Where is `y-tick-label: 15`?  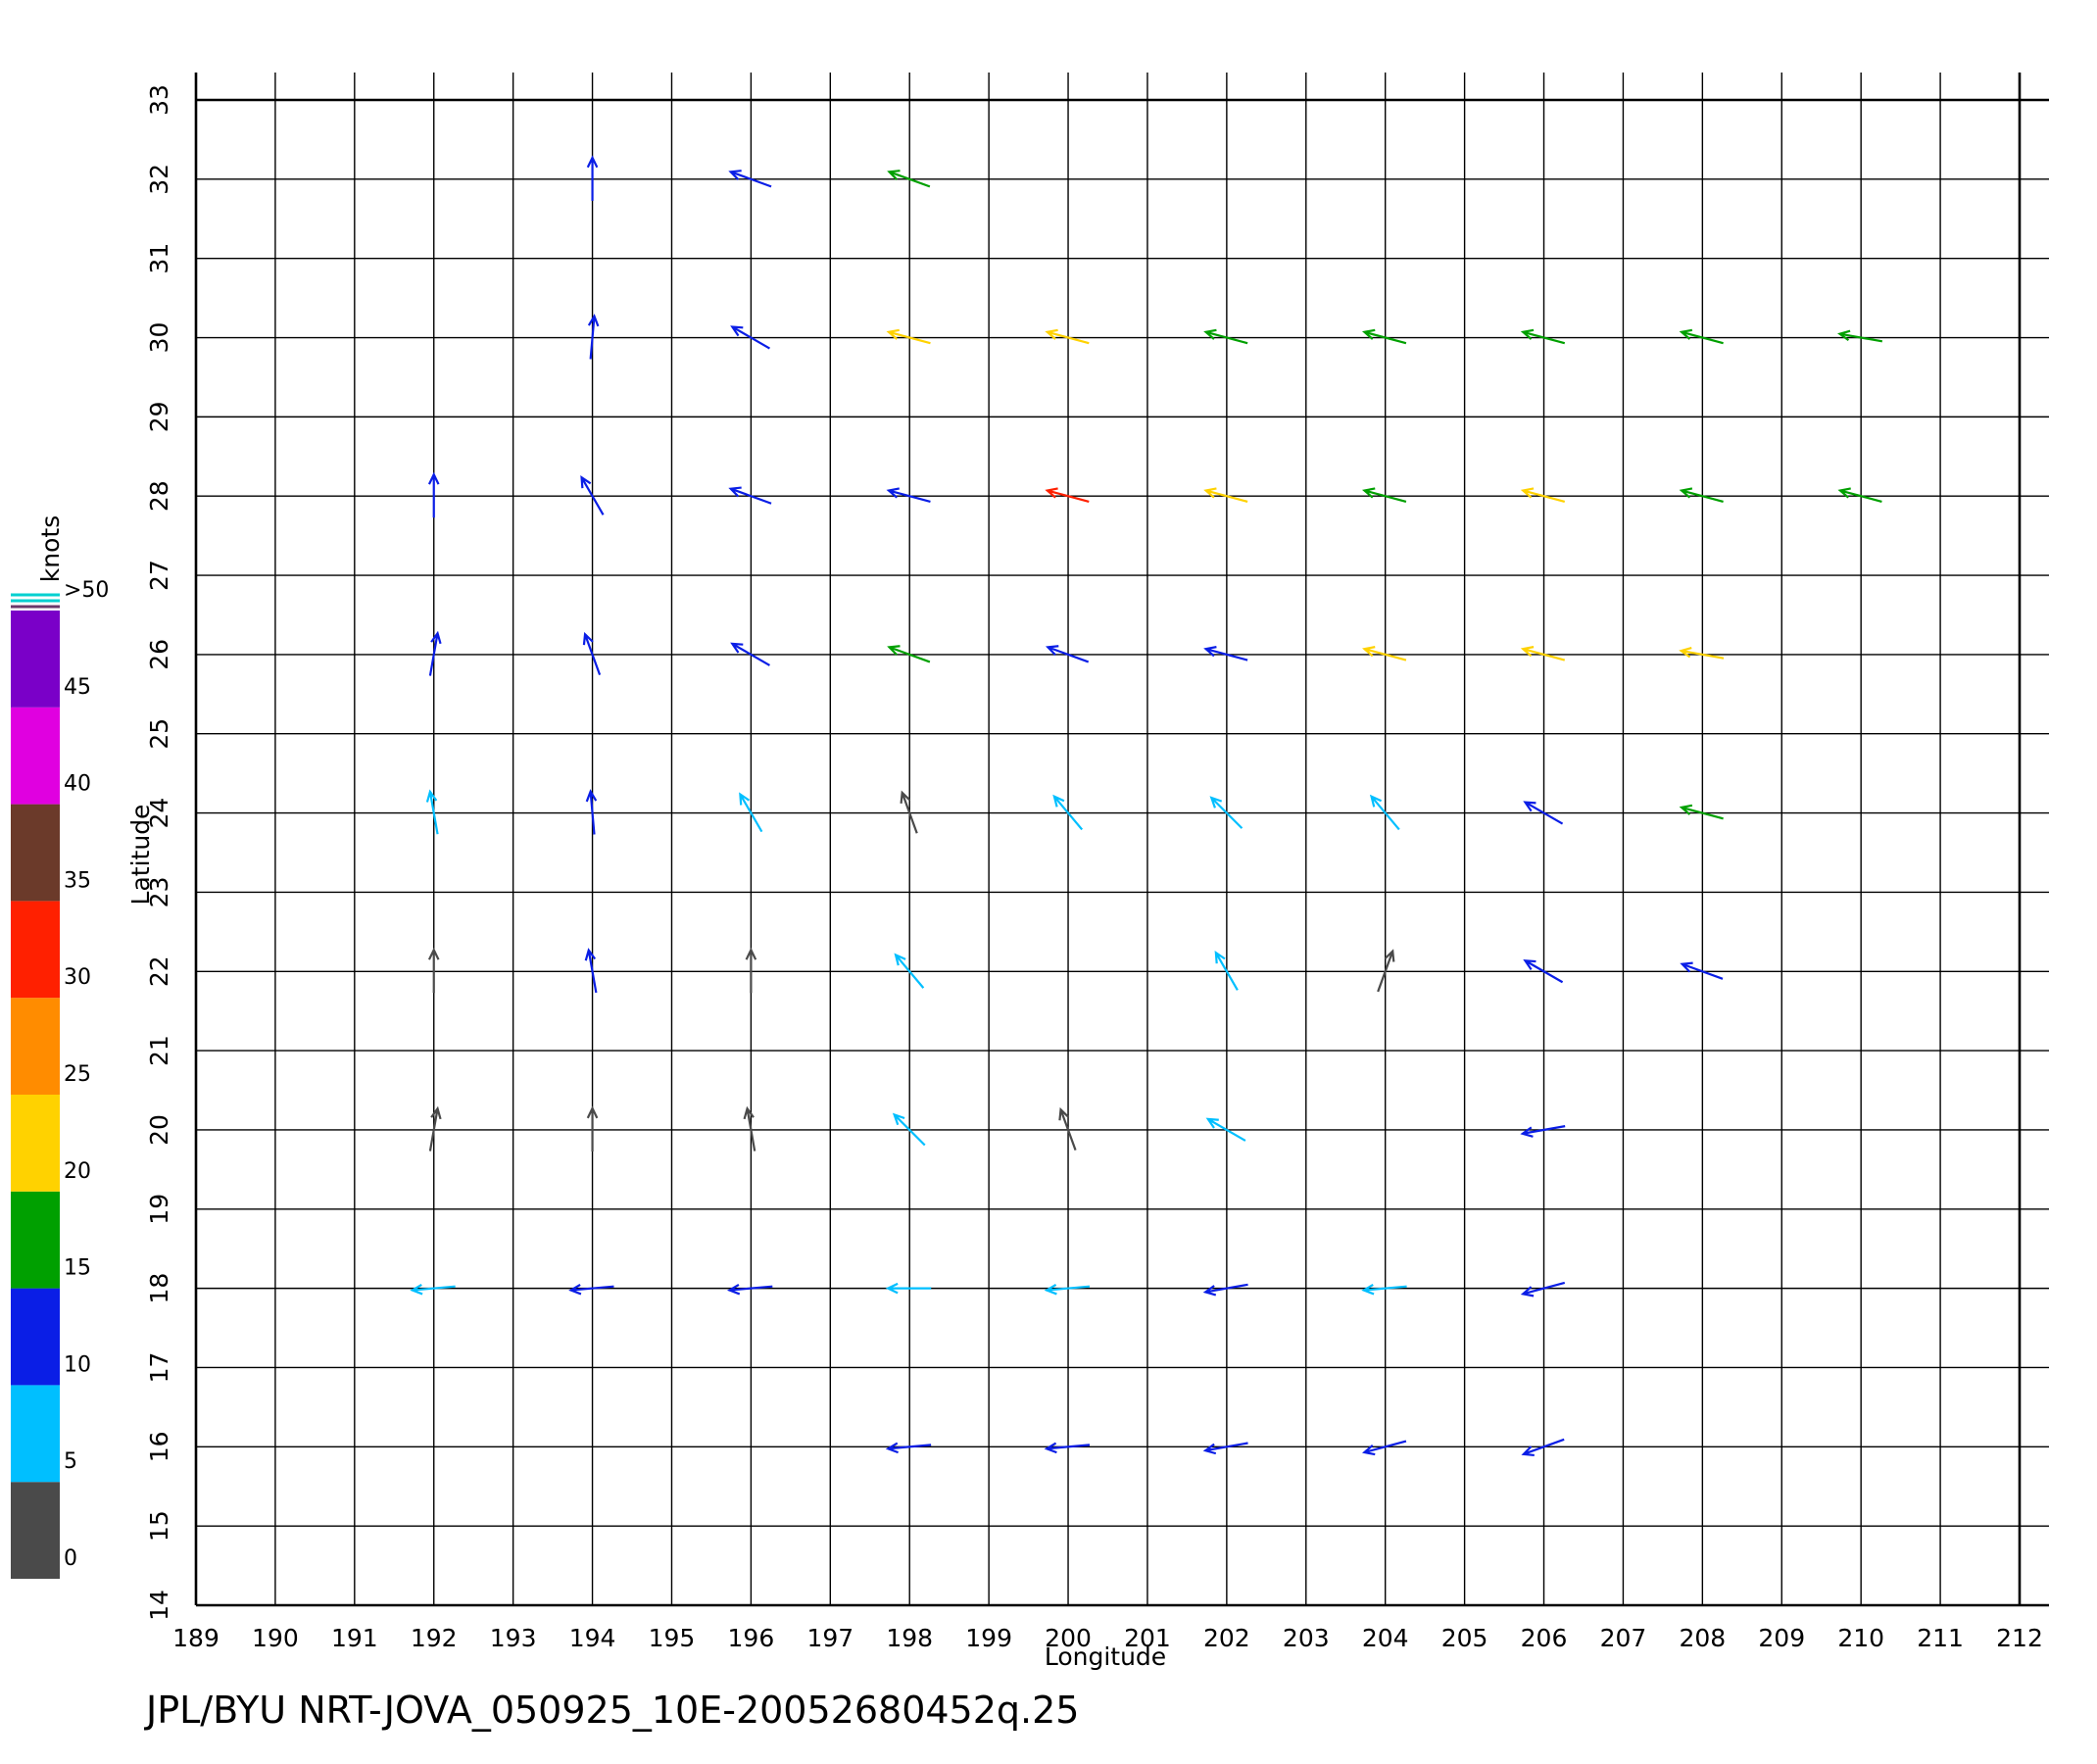
y-tick-label: 15 is located at coordinates (159, 1526).